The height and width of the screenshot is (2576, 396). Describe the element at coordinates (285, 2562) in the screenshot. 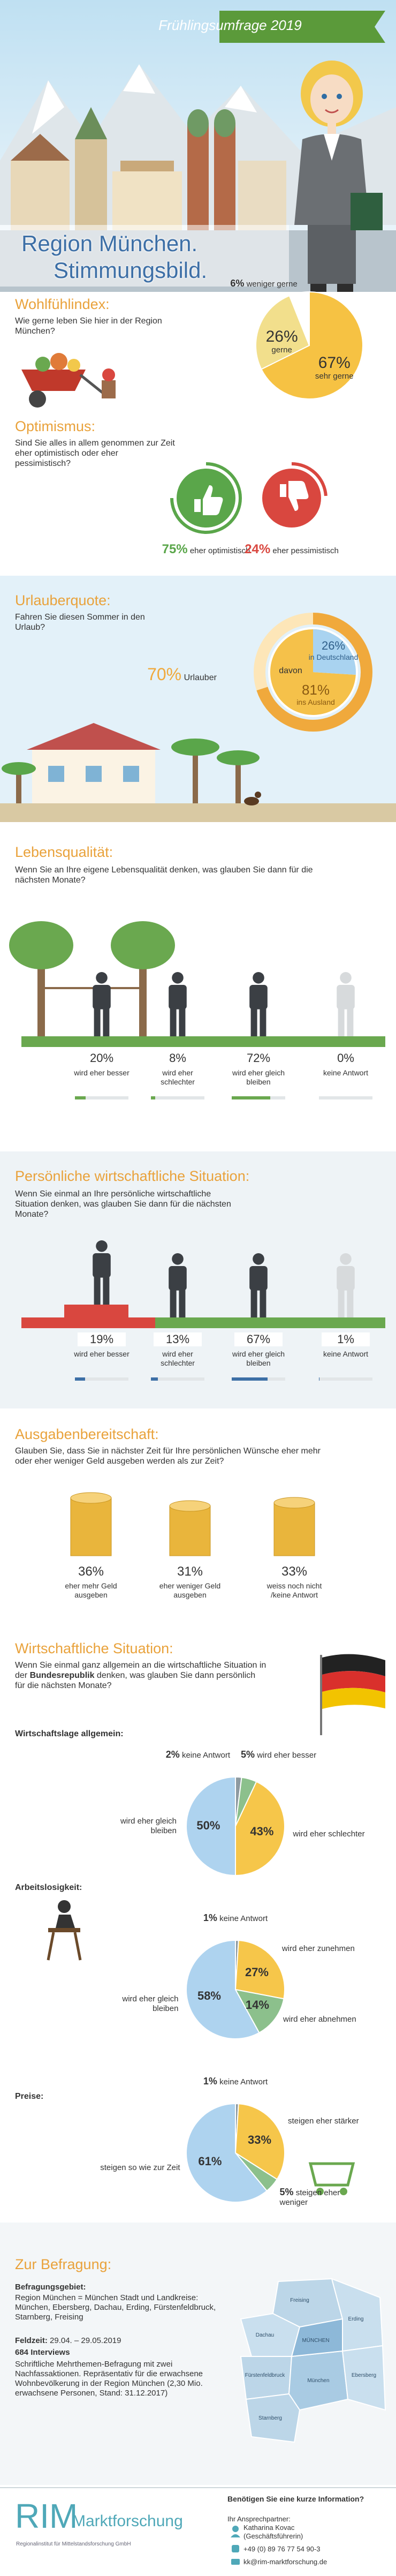

I see `contact-email: kk@rim-marktforschung.de` at that location.